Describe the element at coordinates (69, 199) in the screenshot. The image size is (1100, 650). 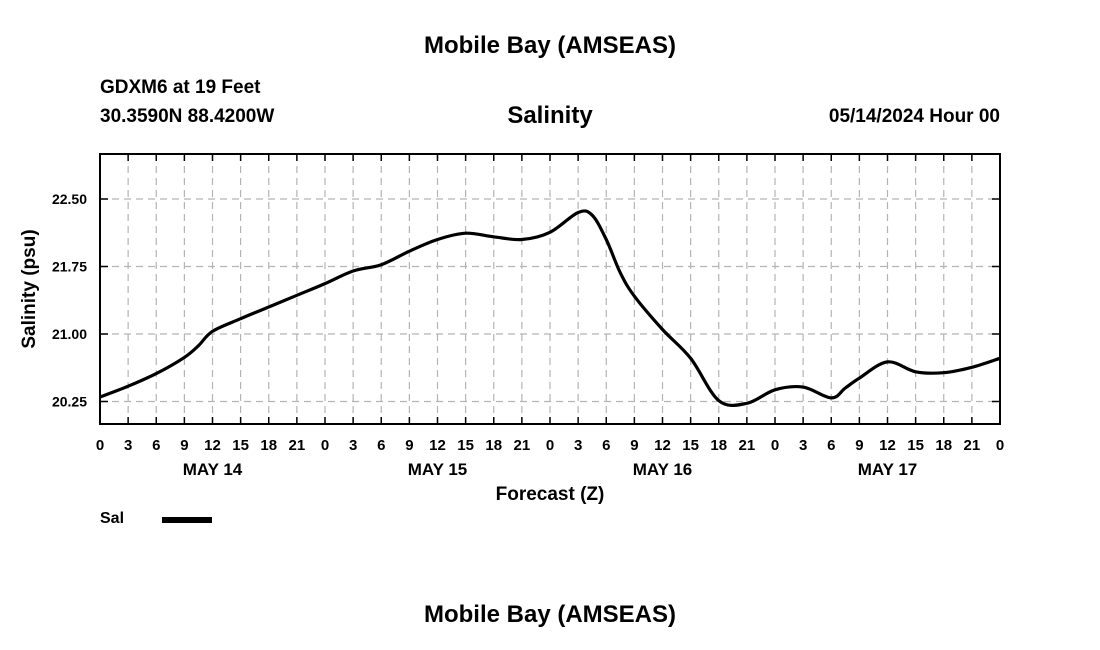
I see `y-tick-label: 22.50` at that location.